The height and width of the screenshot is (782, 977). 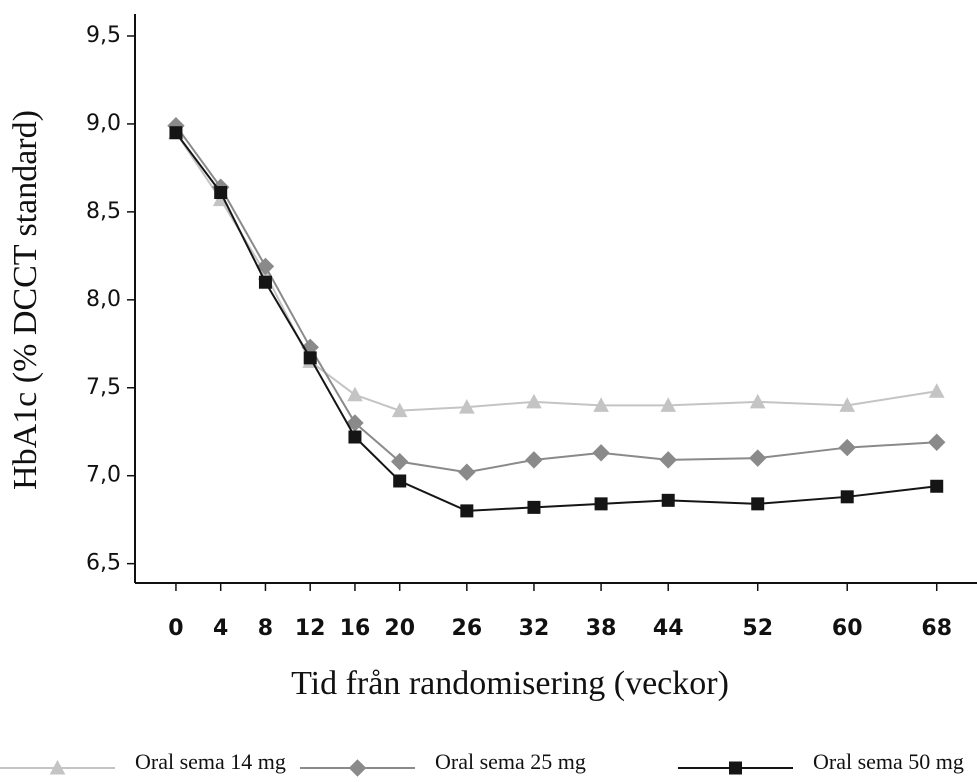 I want to click on x-tick-label: 8, so click(x=265, y=628).